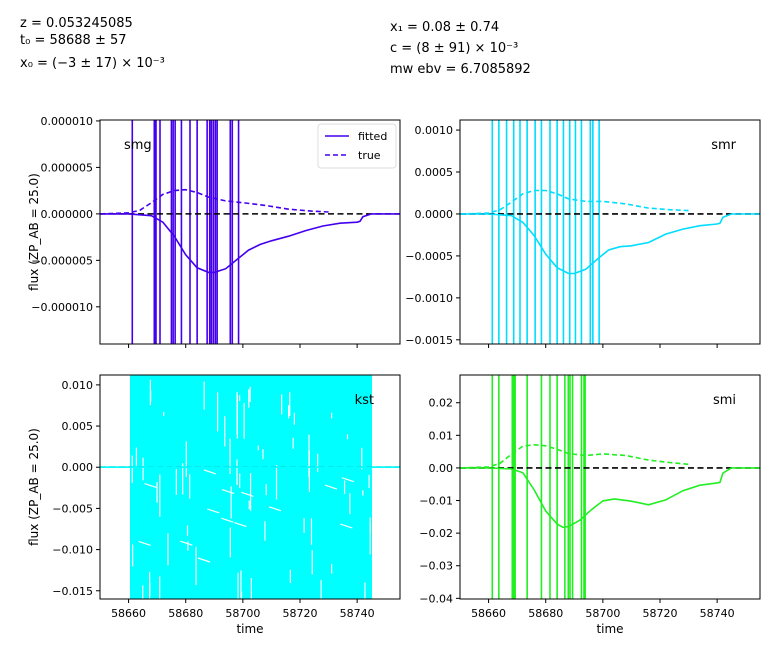  What do you see at coordinates (357, 613) in the screenshot?
I see `x-tick-label: 58740` at bounding box center [357, 613].